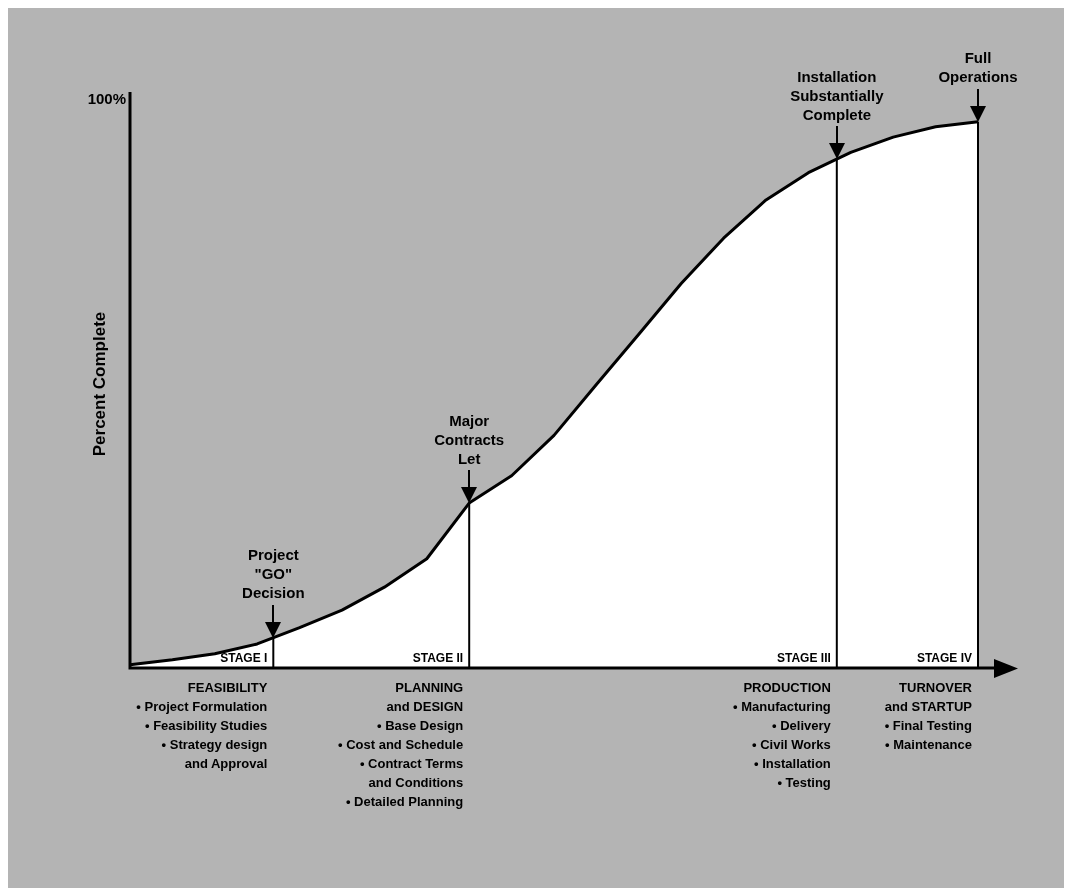 The height and width of the screenshot is (890, 1072). Describe the element at coordinates (99, 384) in the screenshot. I see `y-axis-title: Percent Complete` at that location.